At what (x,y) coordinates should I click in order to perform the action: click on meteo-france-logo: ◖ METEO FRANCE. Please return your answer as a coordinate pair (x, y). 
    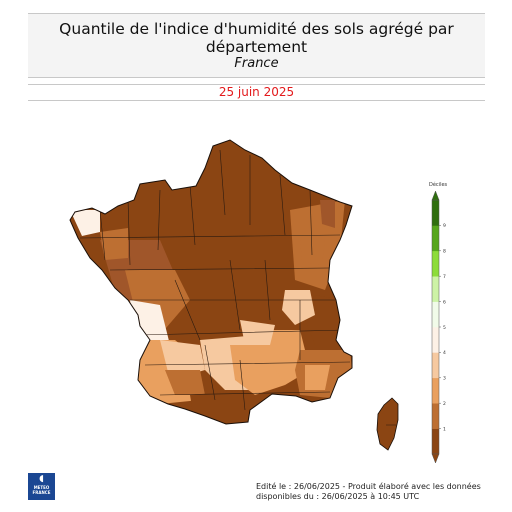
    Looking at the image, I should click on (41, 486).